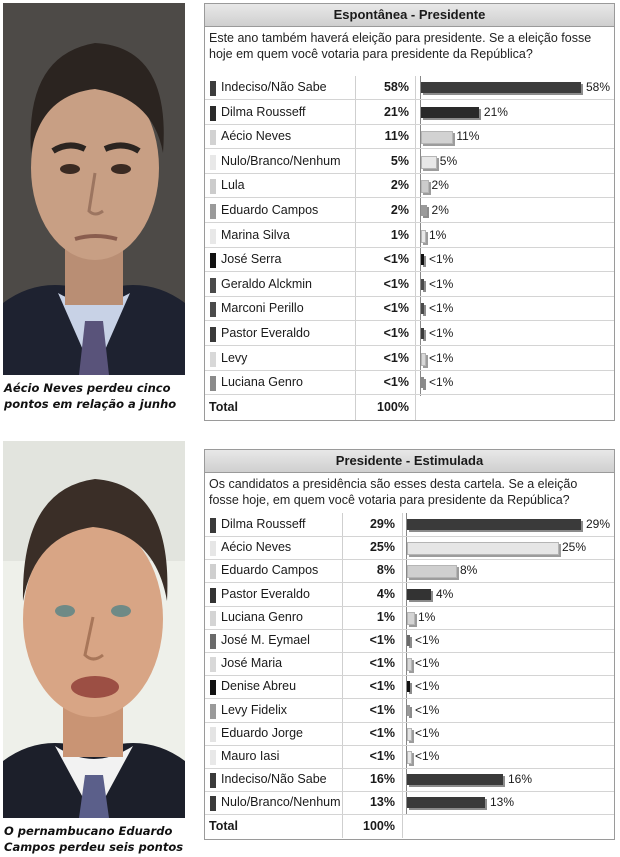 The width and height of the screenshot is (620, 857). What do you see at coordinates (399, 234) in the screenshot?
I see `percent-value: 1%` at bounding box center [399, 234].